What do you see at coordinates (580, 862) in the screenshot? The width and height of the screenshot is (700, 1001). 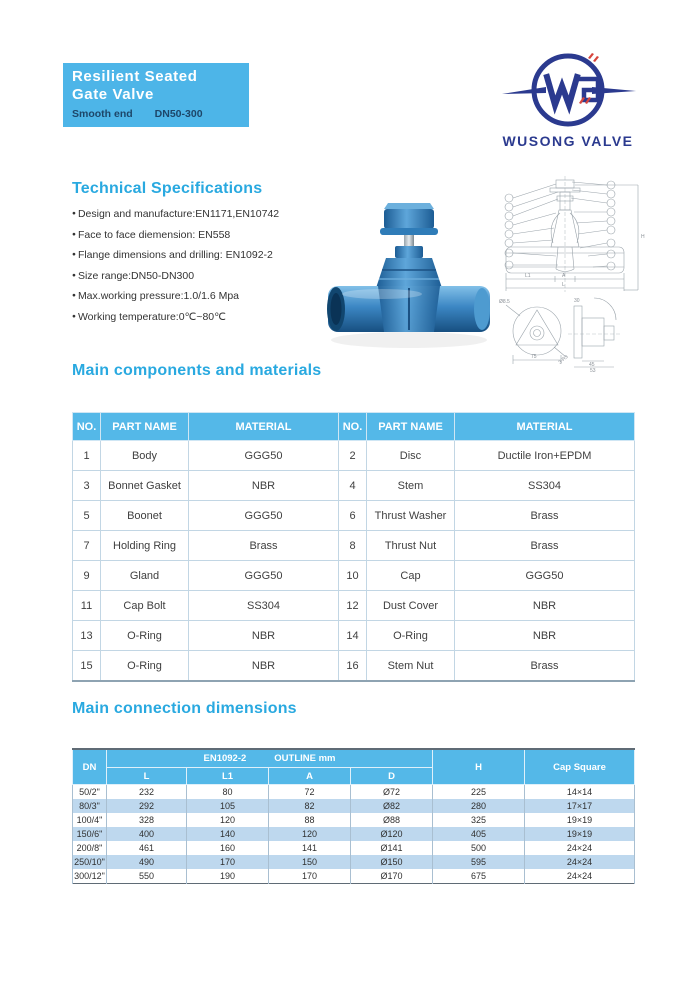 I see `table-cell: 24×24` at bounding box center [580, 862].